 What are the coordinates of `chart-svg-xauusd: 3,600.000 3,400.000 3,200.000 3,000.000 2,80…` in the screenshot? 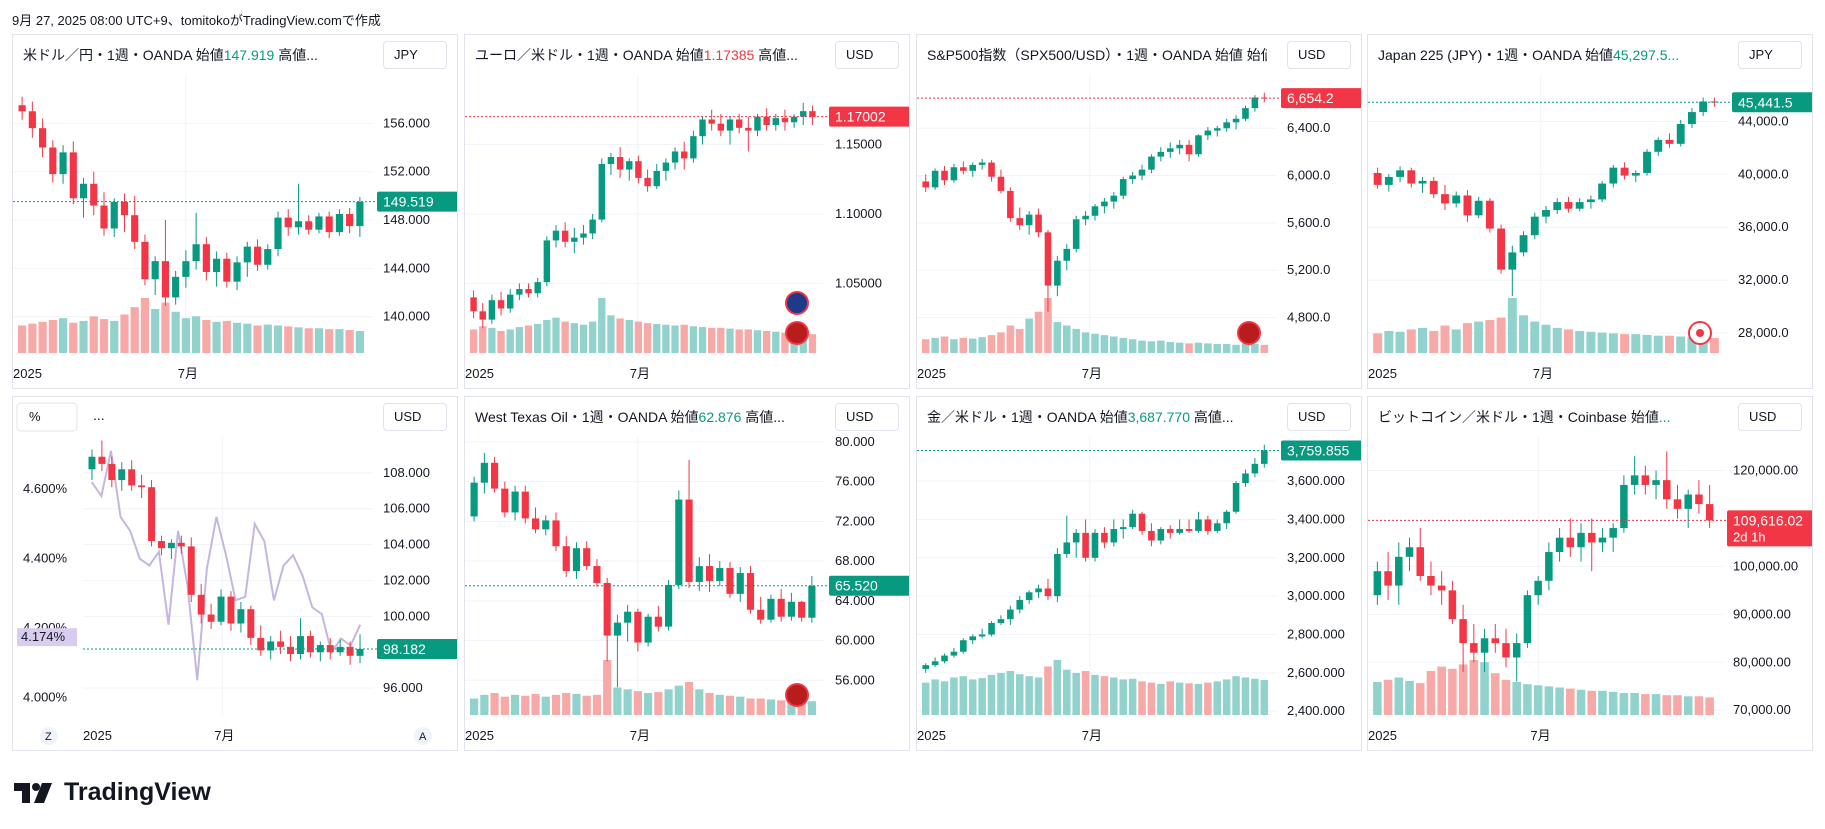 It's located at (1139, 574).